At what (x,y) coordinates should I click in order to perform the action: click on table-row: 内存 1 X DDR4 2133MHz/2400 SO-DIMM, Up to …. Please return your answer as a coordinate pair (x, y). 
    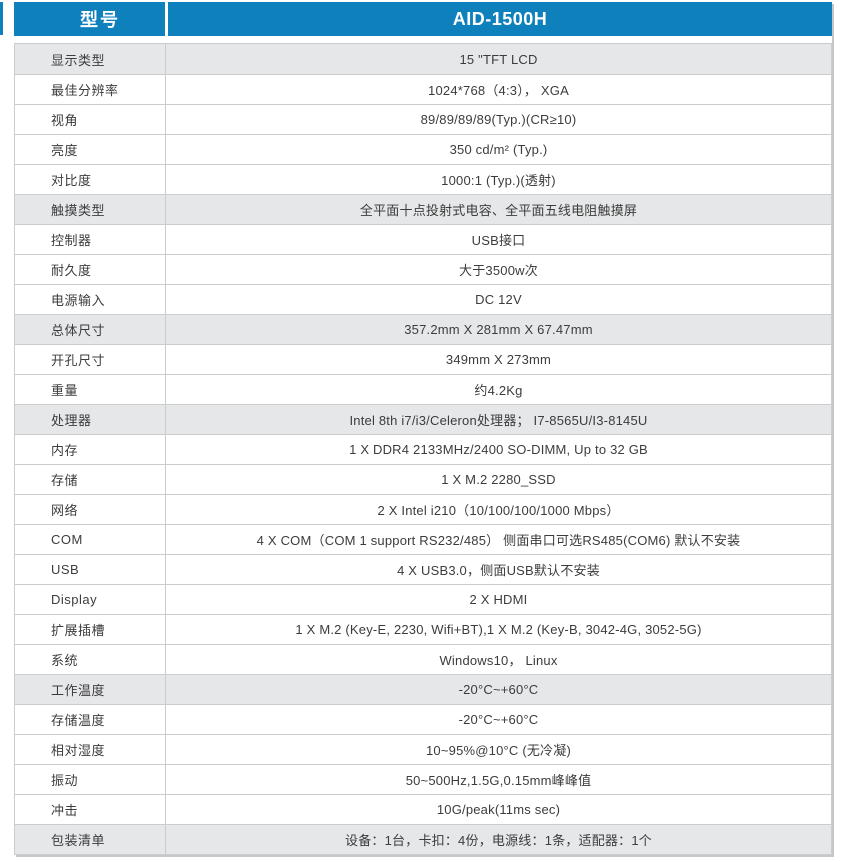
    Looking at the image, I should click on (423, 449).